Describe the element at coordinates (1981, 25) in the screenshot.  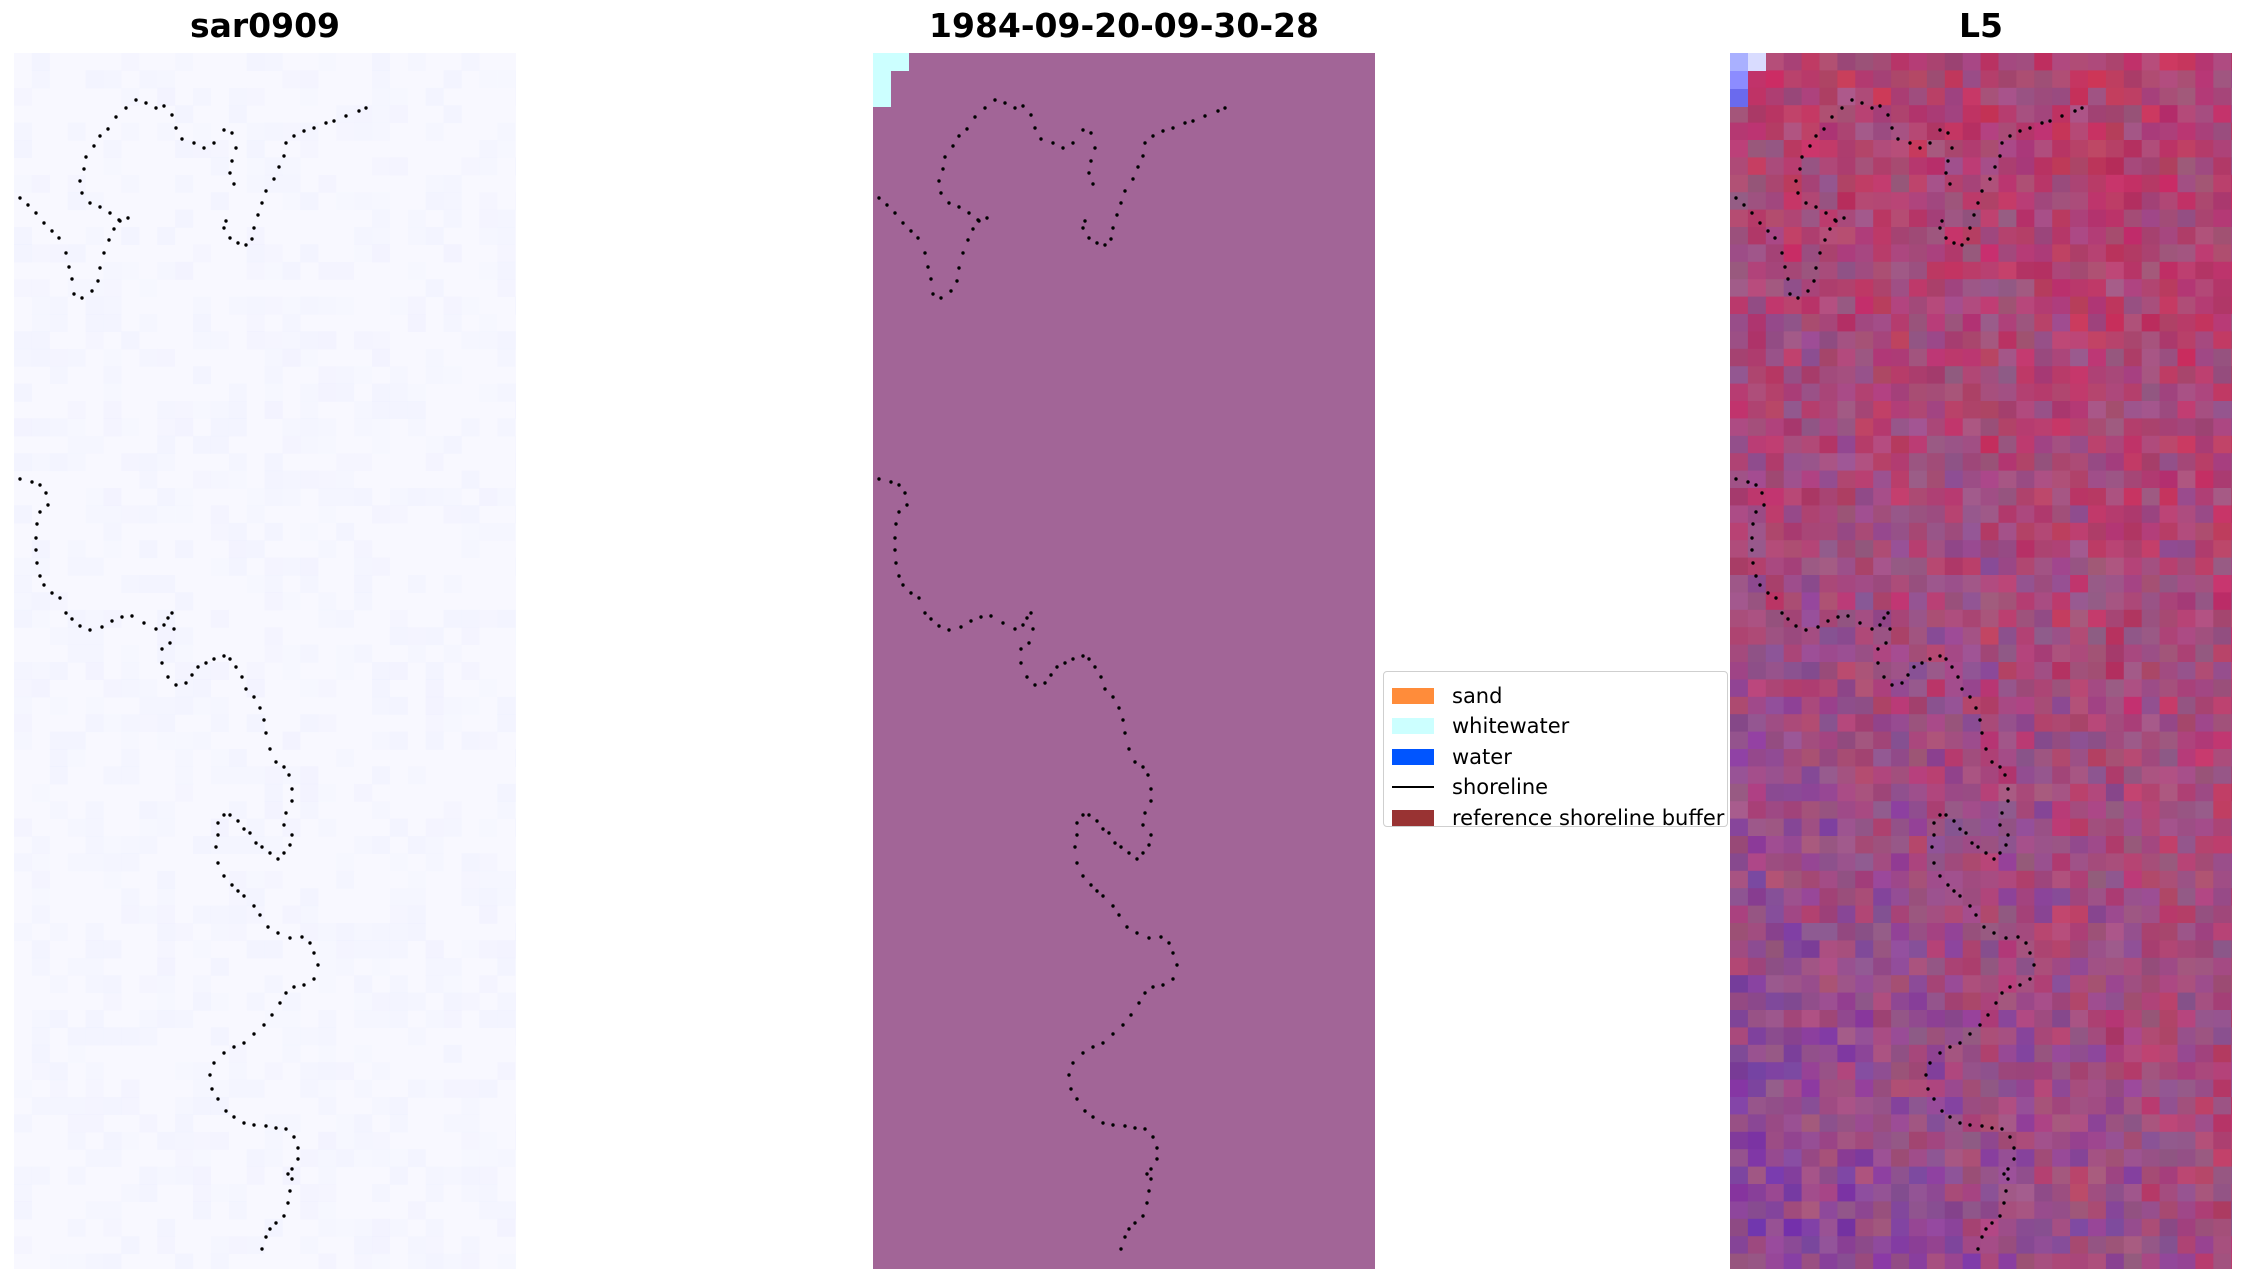
I see `panel-title-l5: L5` at that location.